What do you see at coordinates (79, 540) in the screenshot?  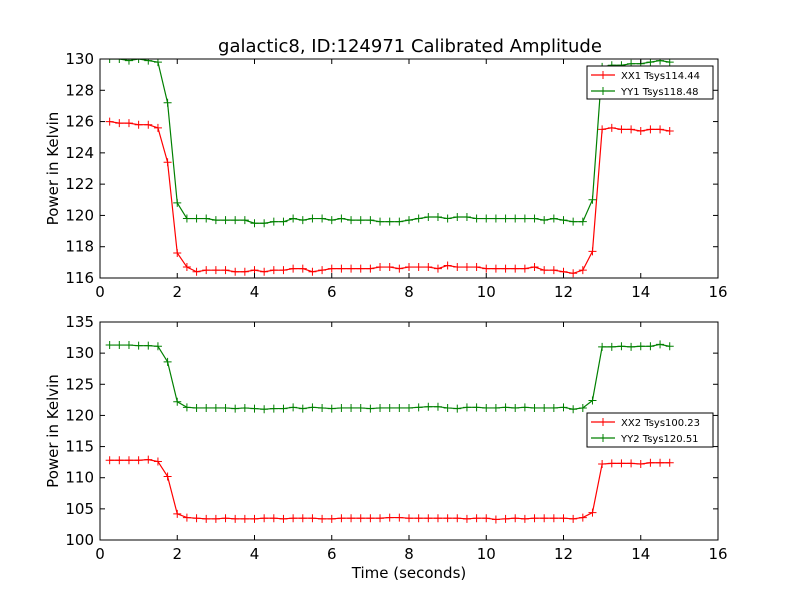 I see `y-tick-label: 100` at bounding box center [79, 540].